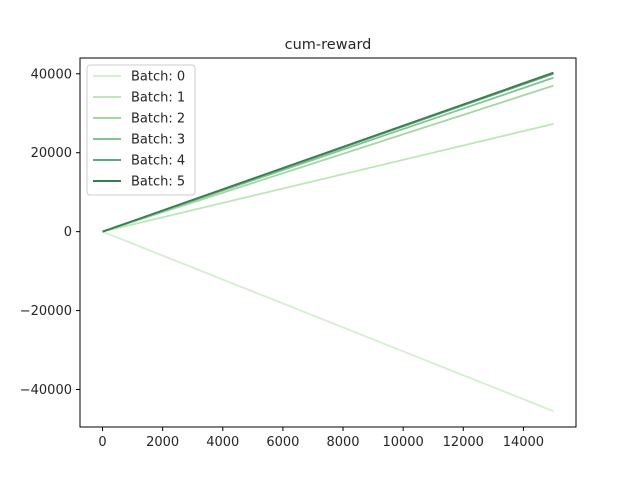 This screenshot has height=480, width=640. I want to click on chart-title: cum-reward, so click(328, 45).